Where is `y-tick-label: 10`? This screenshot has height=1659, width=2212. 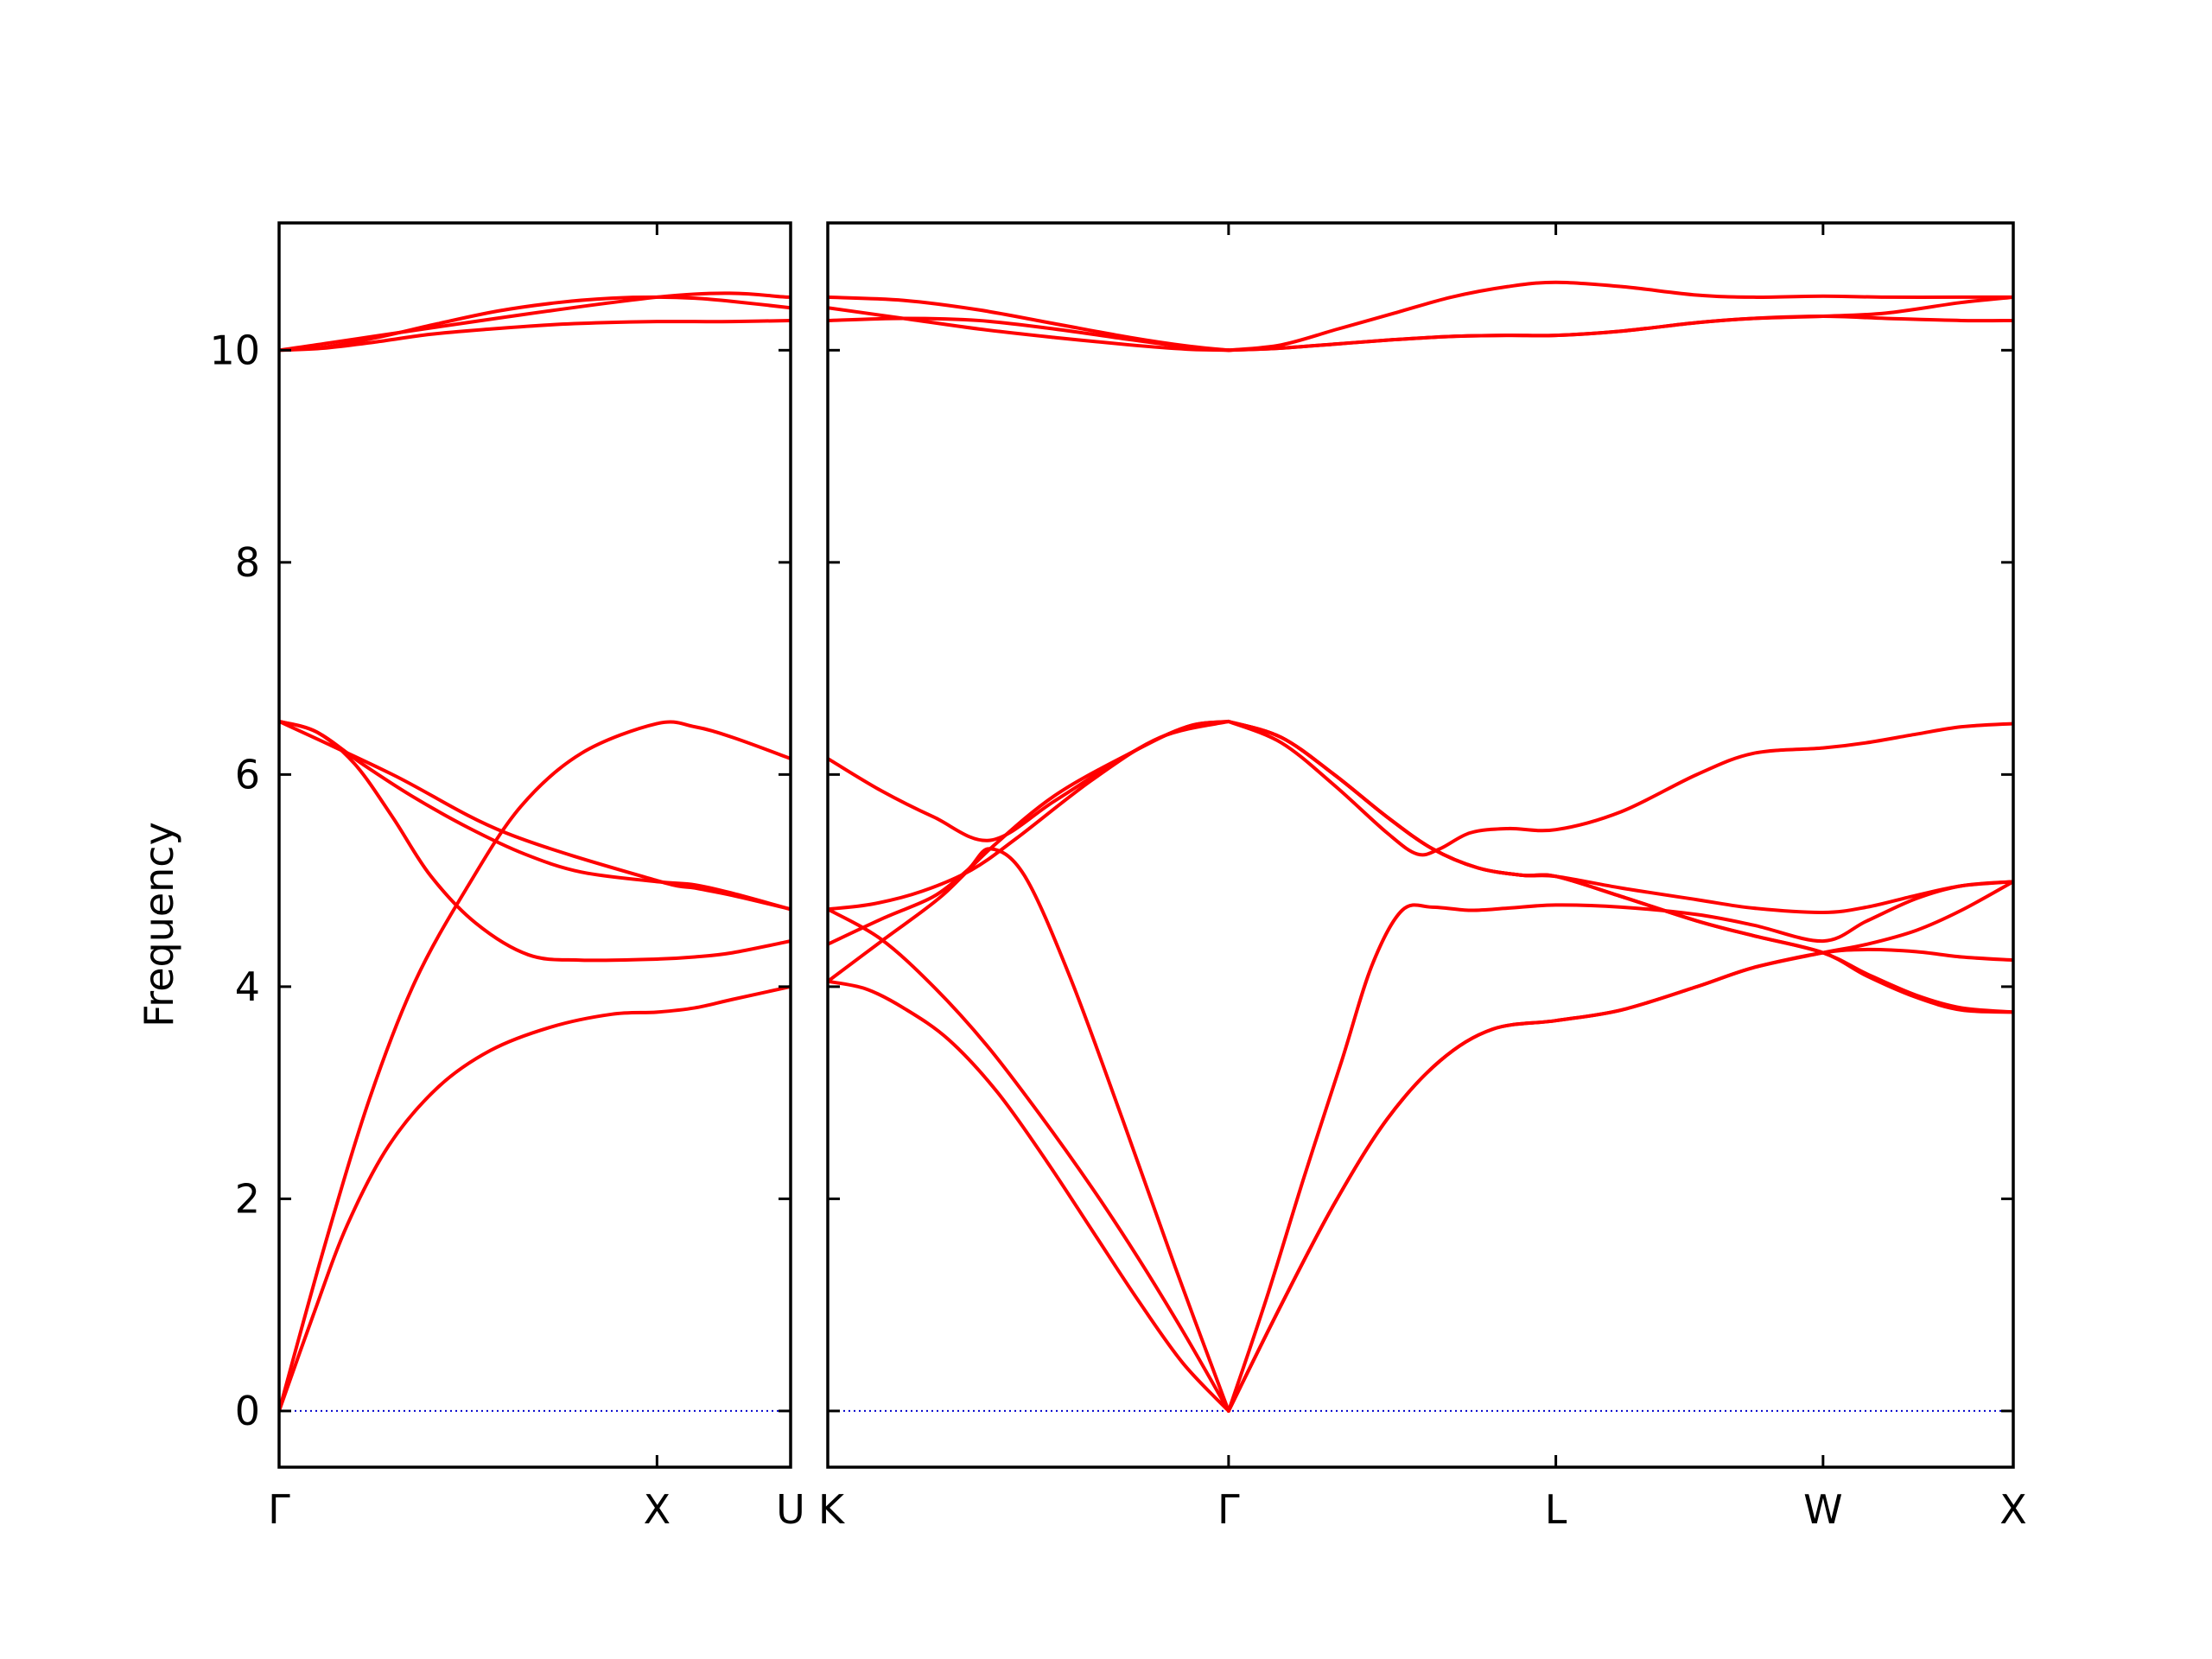
y-tick-label: 10 is located at coordinates (234, 350).